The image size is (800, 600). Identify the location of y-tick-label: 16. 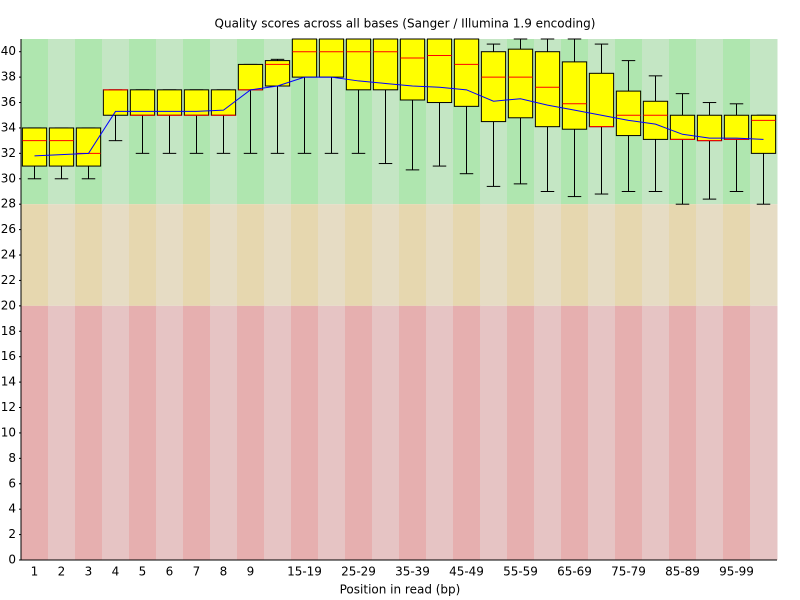
(8, 356).